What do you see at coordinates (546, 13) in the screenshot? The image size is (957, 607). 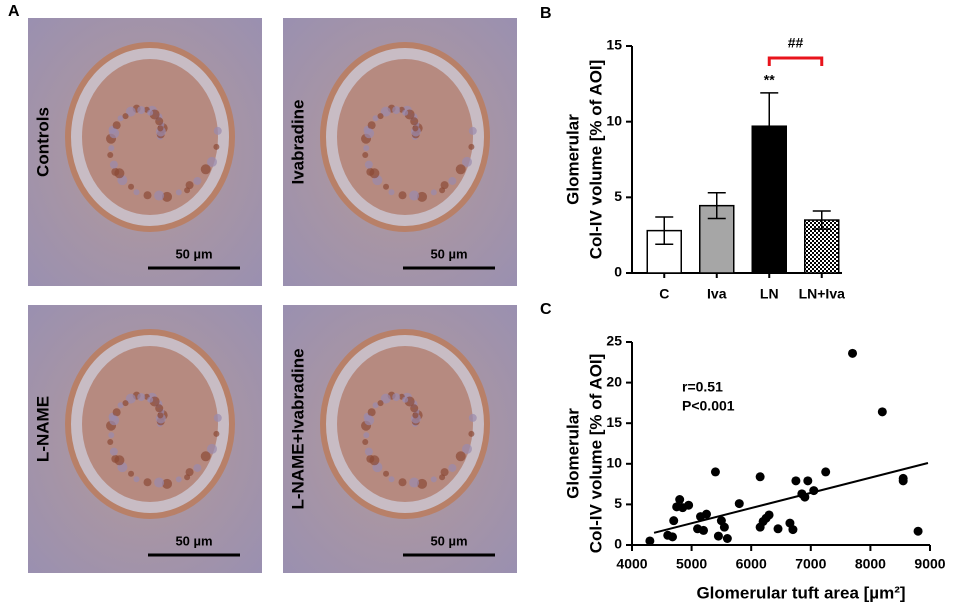 I see `panel-label: B` at bounding box center [546, 13].